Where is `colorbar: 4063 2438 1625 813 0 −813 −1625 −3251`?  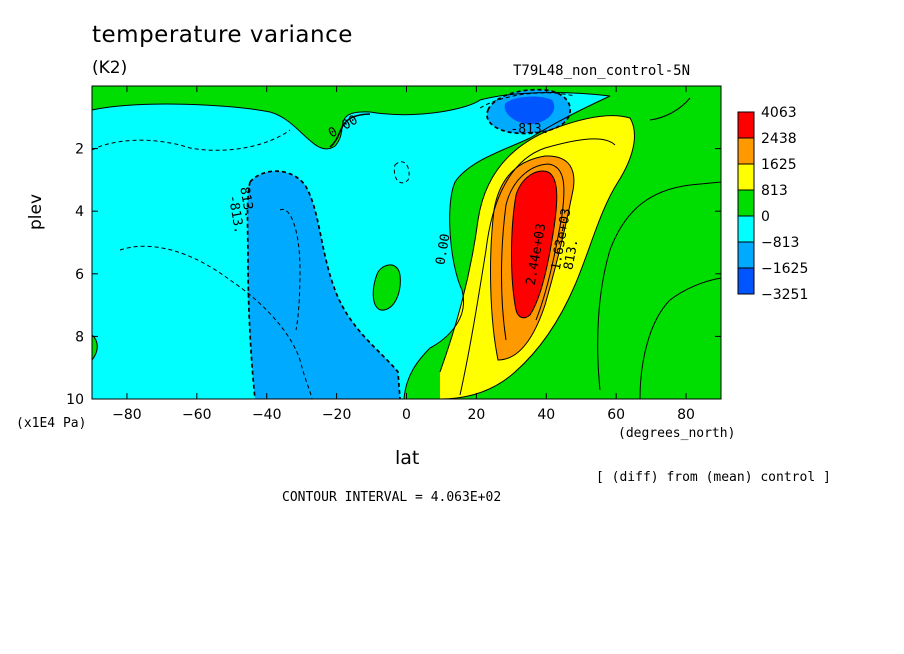 colorbar: 4063 2438 1625 813 0 −813 −1625 −3251 is located at coordinates (772, 204).